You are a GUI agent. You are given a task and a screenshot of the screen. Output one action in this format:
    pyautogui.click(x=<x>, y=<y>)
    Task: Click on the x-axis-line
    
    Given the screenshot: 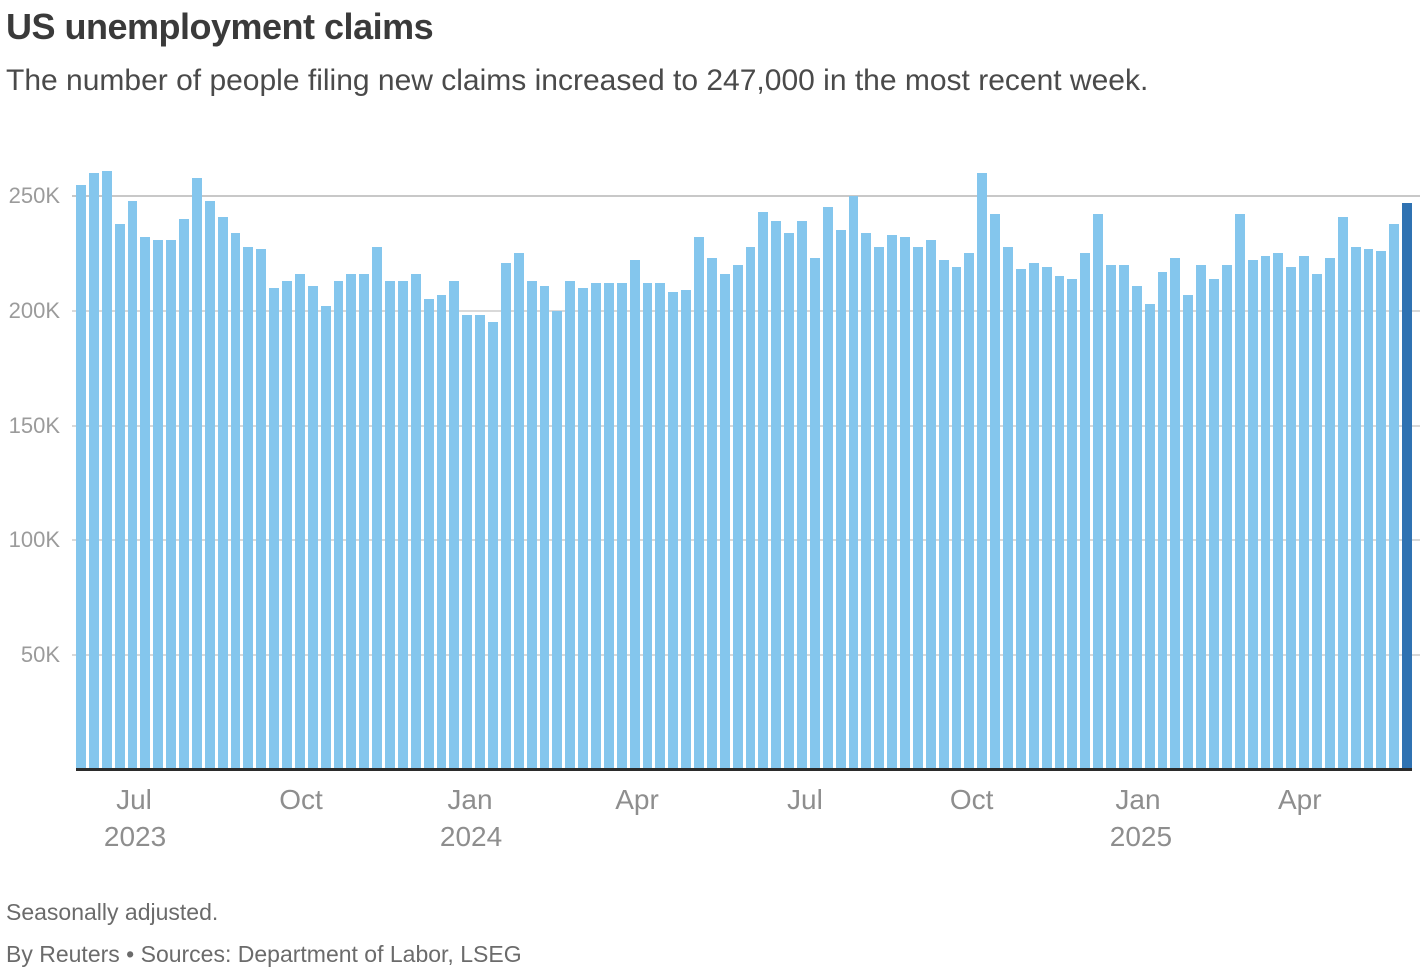 What is the action you would take?
    pyautogui.click(x=744, y=769)
    